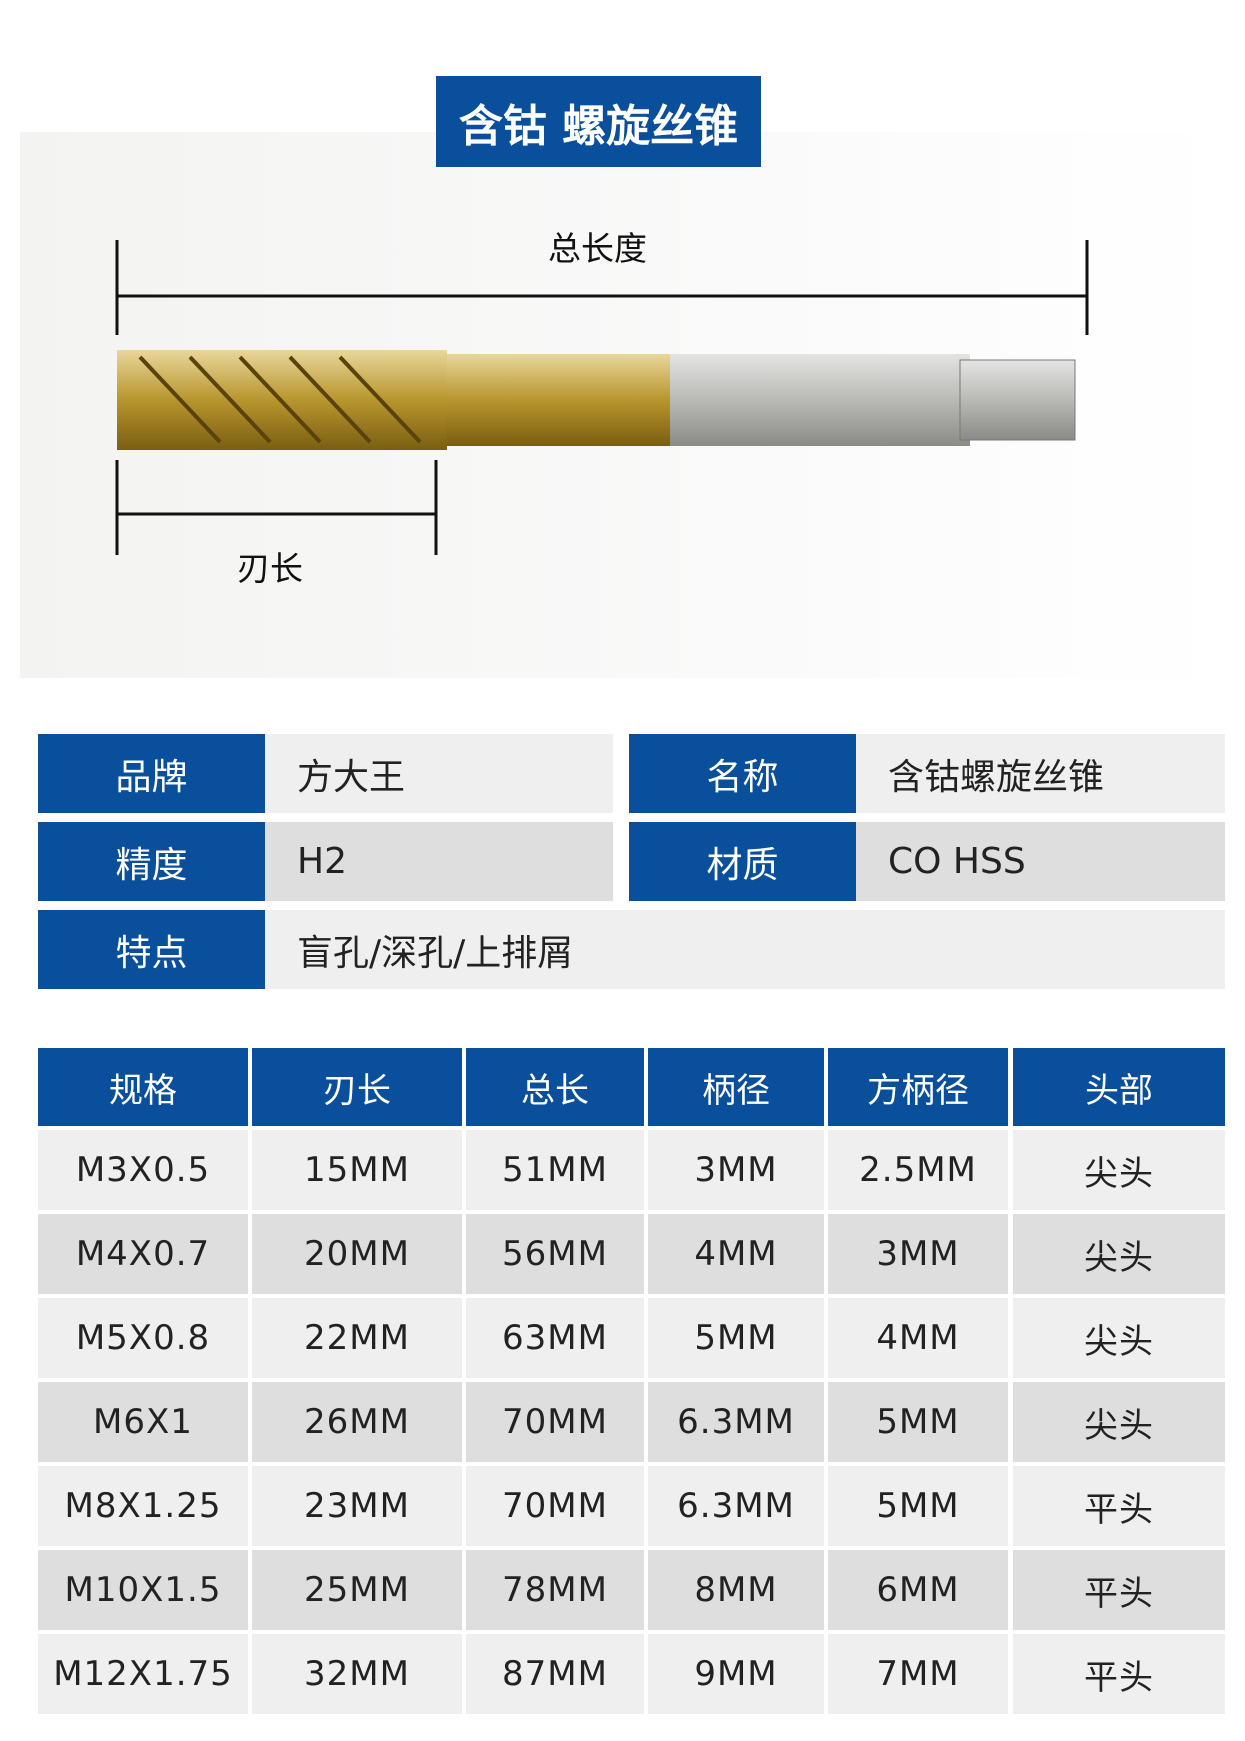  What do you see at coordinates (1040, 861) in the screenshot?
I see `info-value-material: CO HSS` at bounding box center [1040, 861].